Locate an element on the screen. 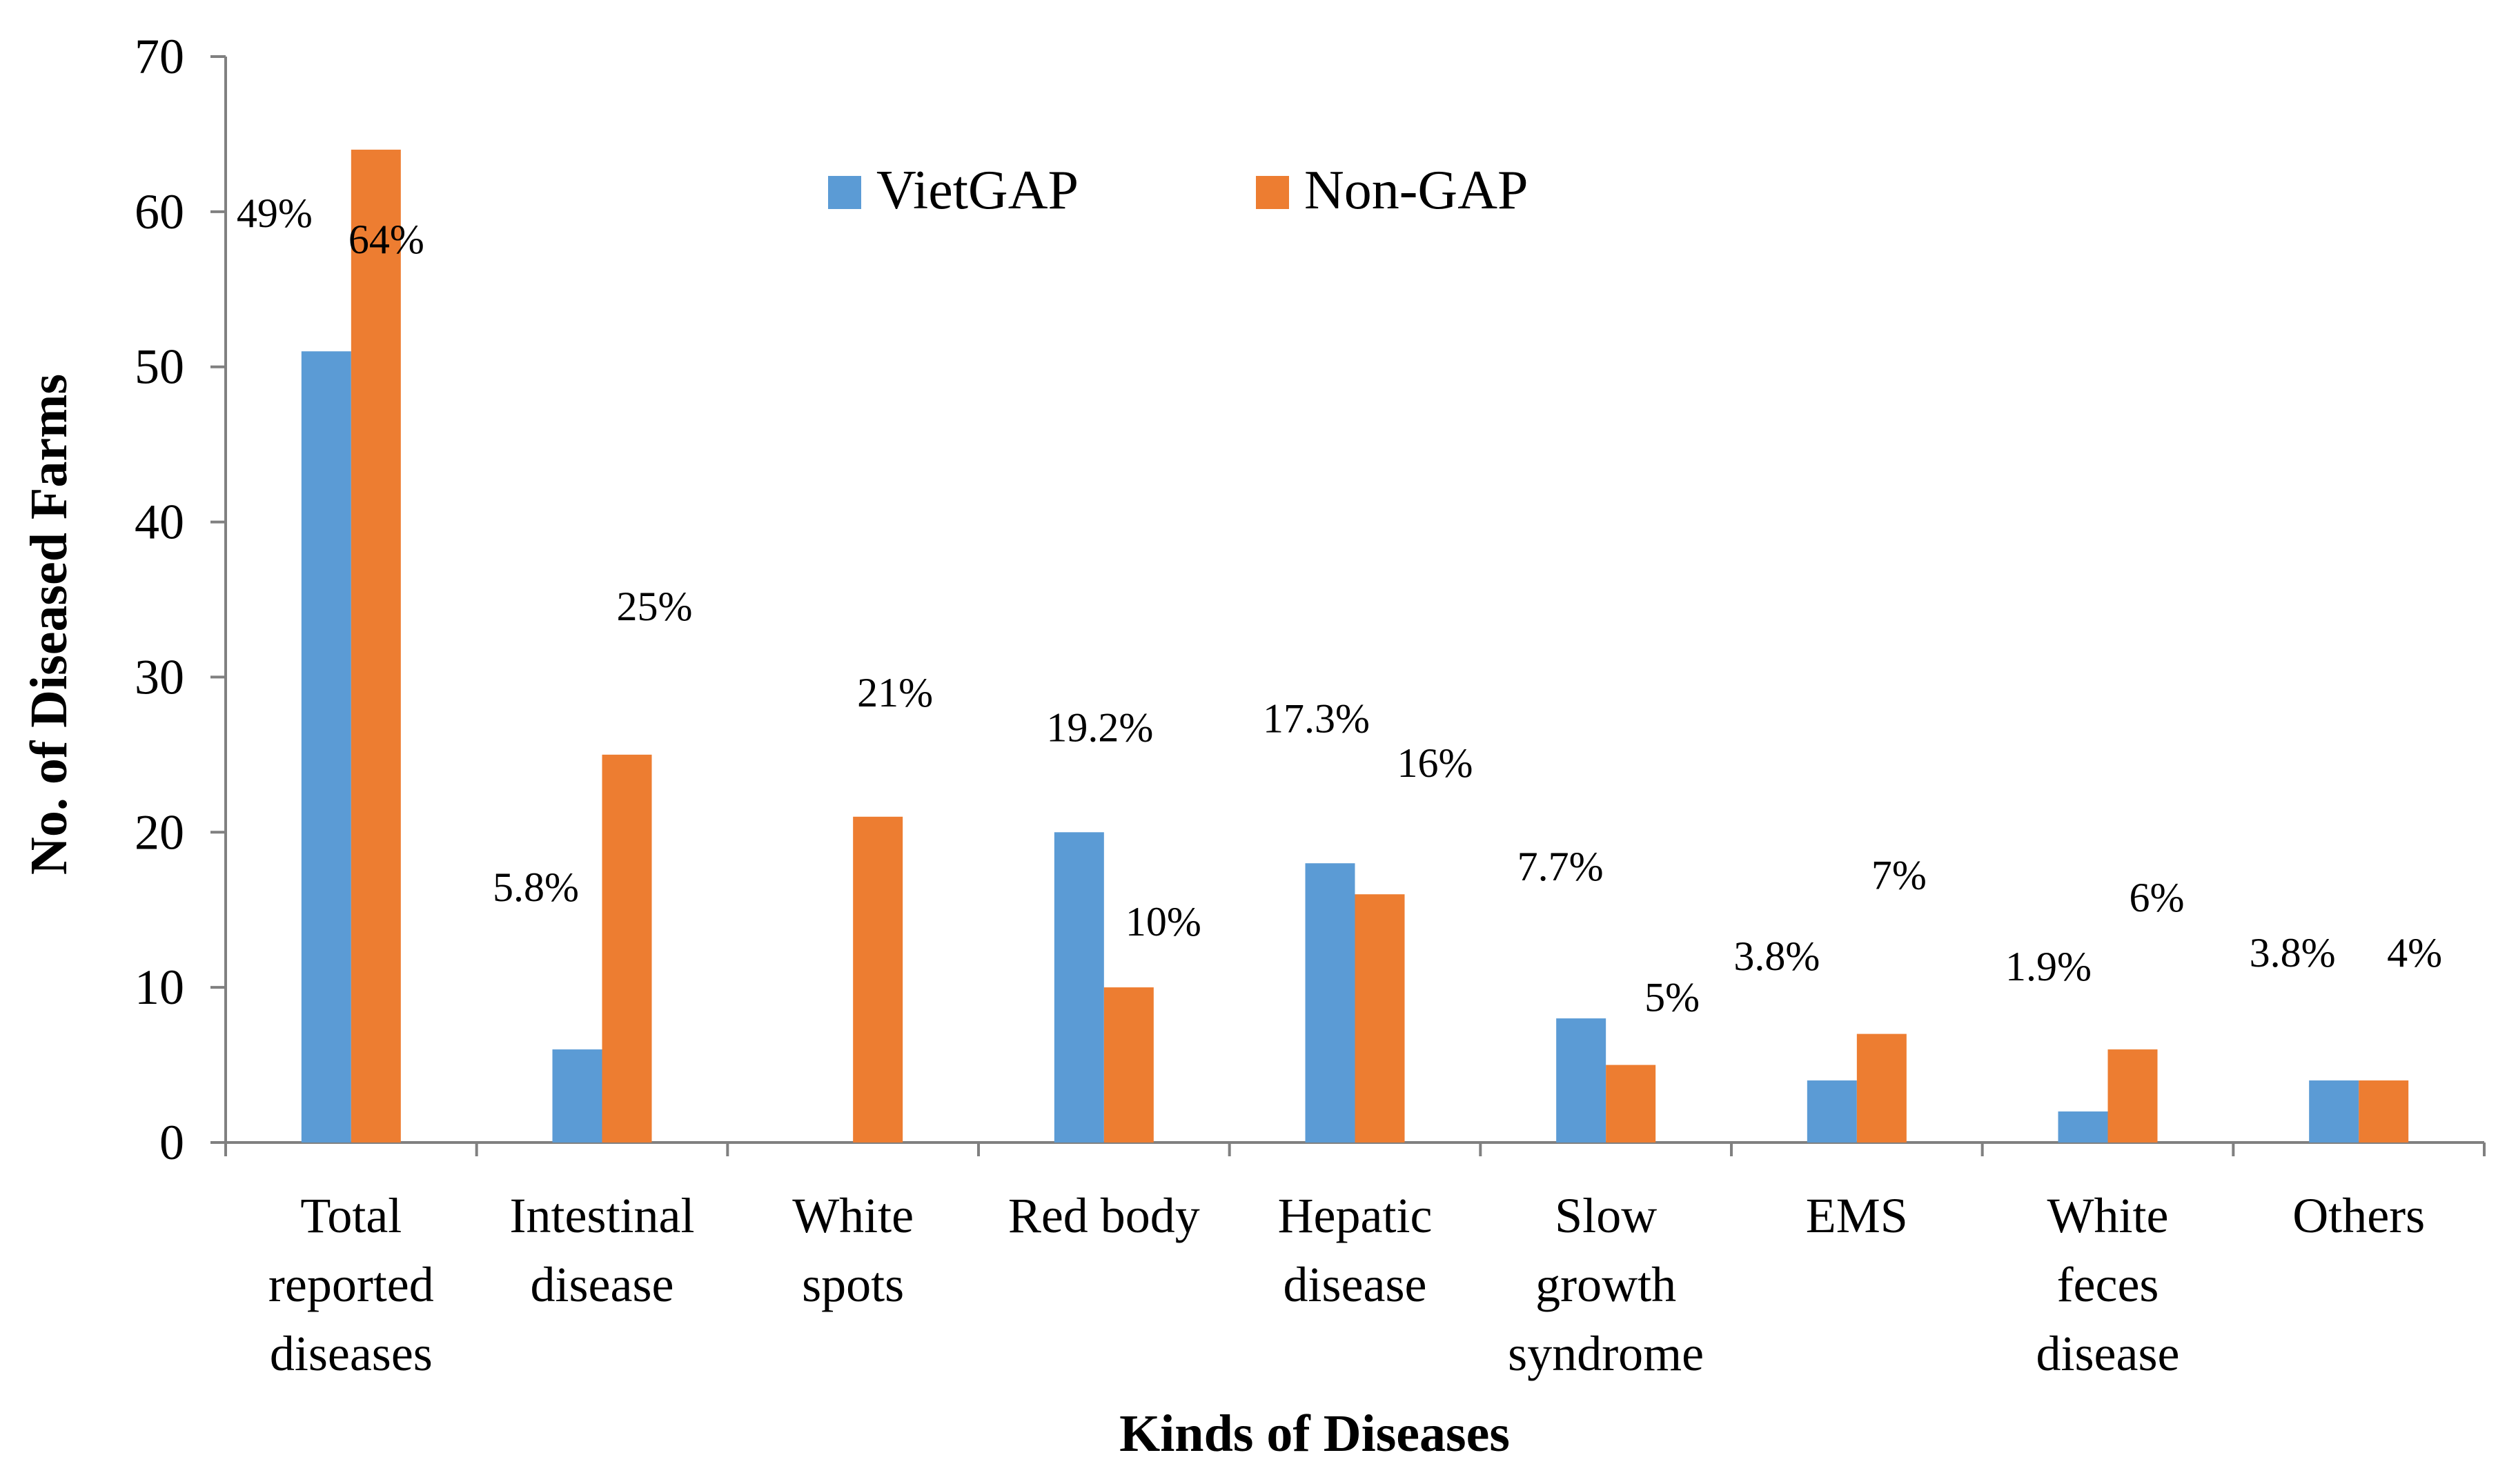  x-tick-label-line: Red body is located at coordinates (1104, 1215).